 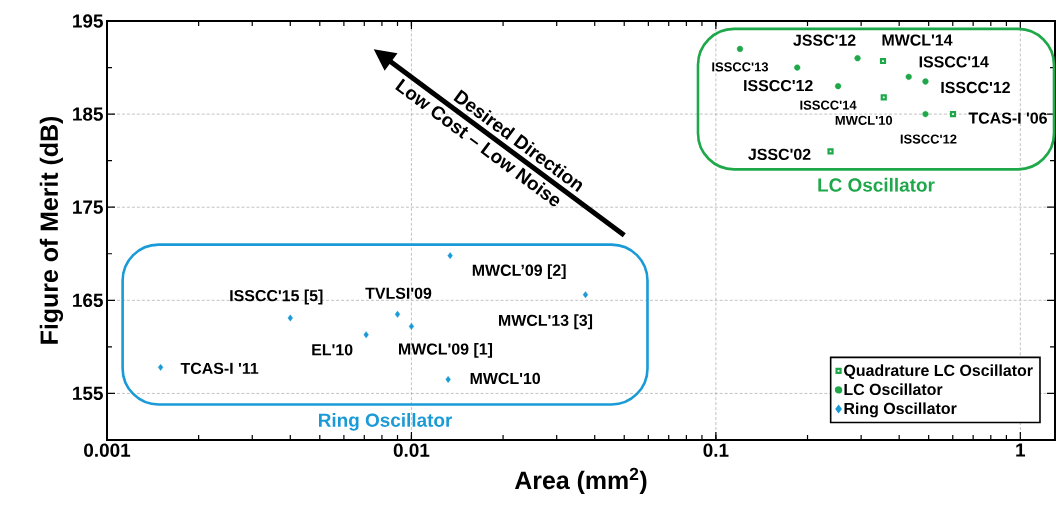 I want to click on annotation: JSSC'02, so click(x=779, y=154).